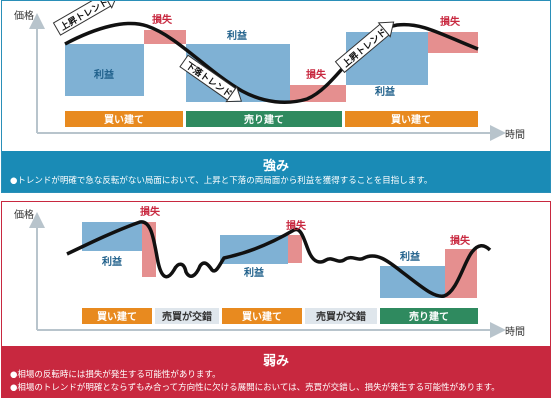 The width and height of the screenshot is (553, 400). I want to click on action-label-2: 売り建て, so click(264, 119).